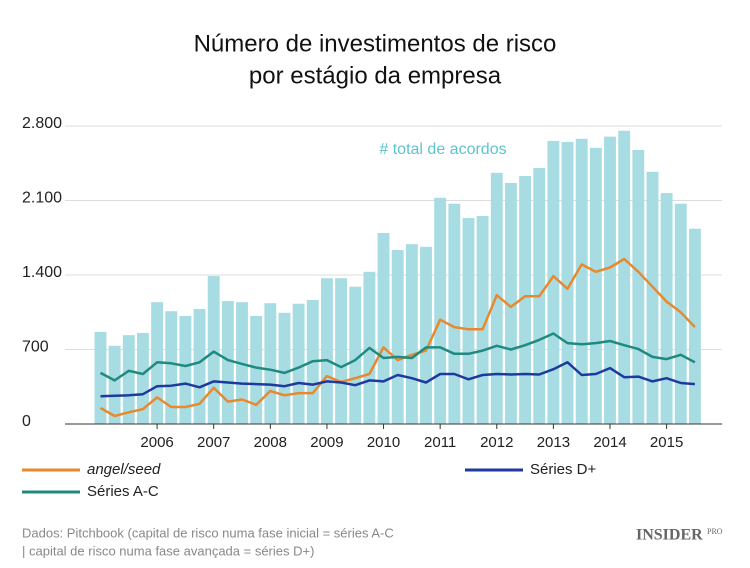 Image resolution: width=750 pixels, height=568 pixels. I want to click on x-tick-label: 2015, so click(666, 442).